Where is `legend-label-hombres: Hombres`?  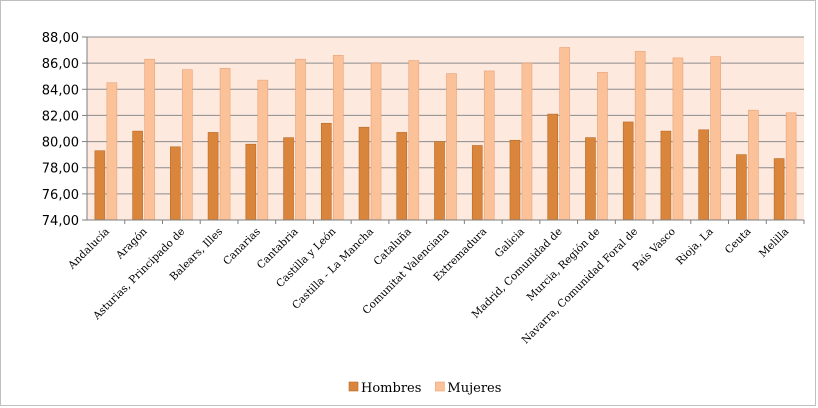
legend-label-hombres: Hombres is located at coordinates (391, 388).